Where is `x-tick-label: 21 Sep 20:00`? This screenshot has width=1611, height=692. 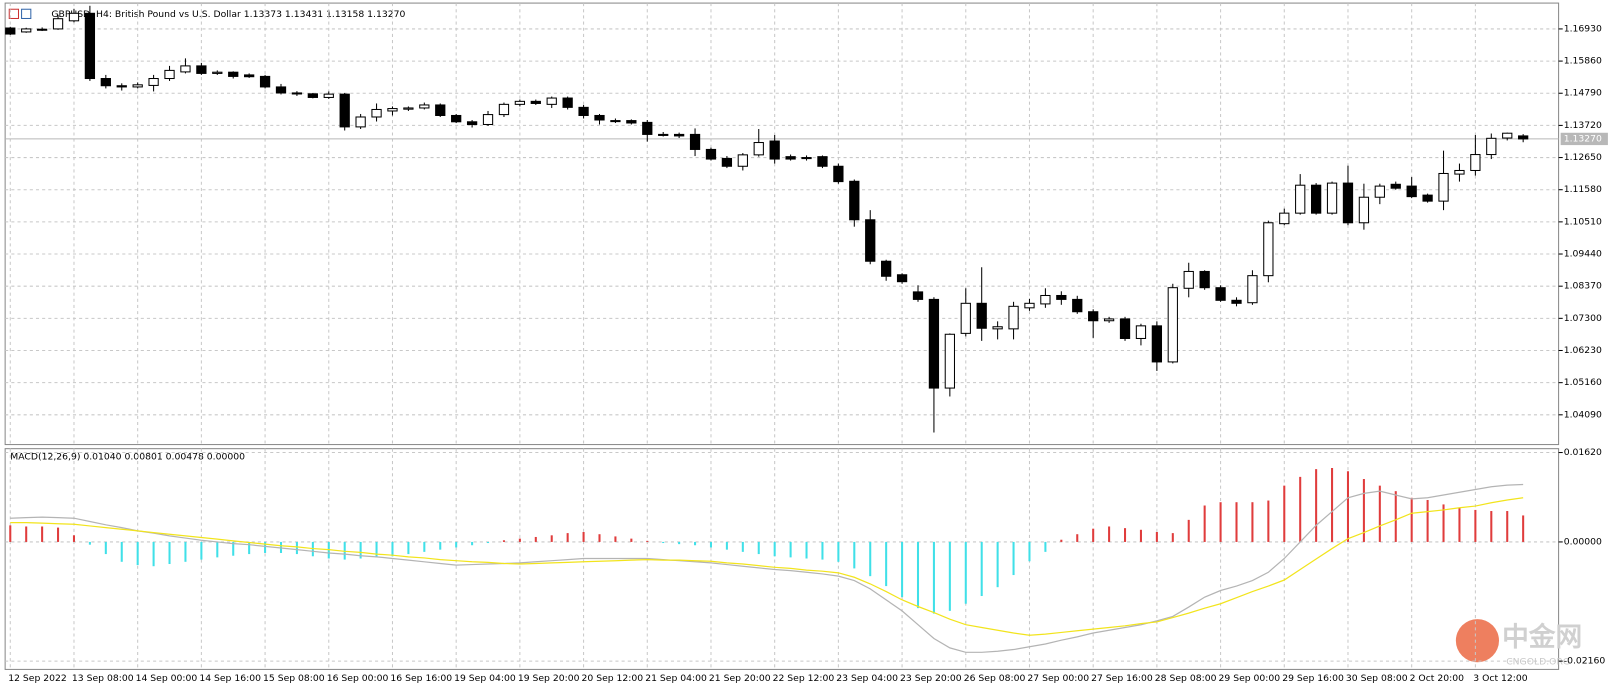
x-tick-label: 21 Sep 20:00 is located at coordinates (740, 678).